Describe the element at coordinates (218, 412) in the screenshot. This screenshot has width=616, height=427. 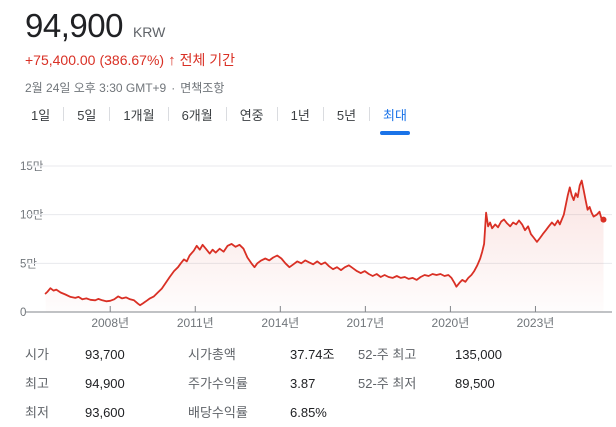
I see `stat-label: 배당수익률` at that location.